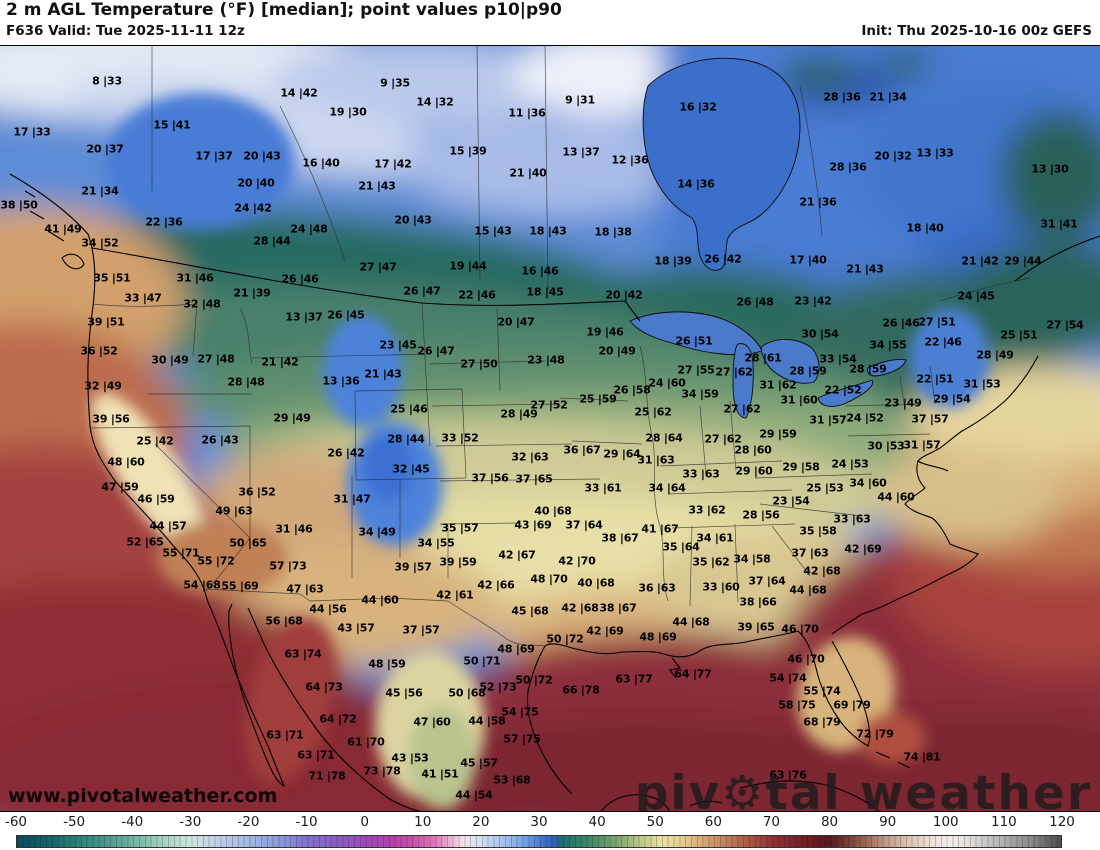 The width and height of the screenshot is (1100, 850). I want to click on colorbar-tick-label: 20, so click(481, 822).